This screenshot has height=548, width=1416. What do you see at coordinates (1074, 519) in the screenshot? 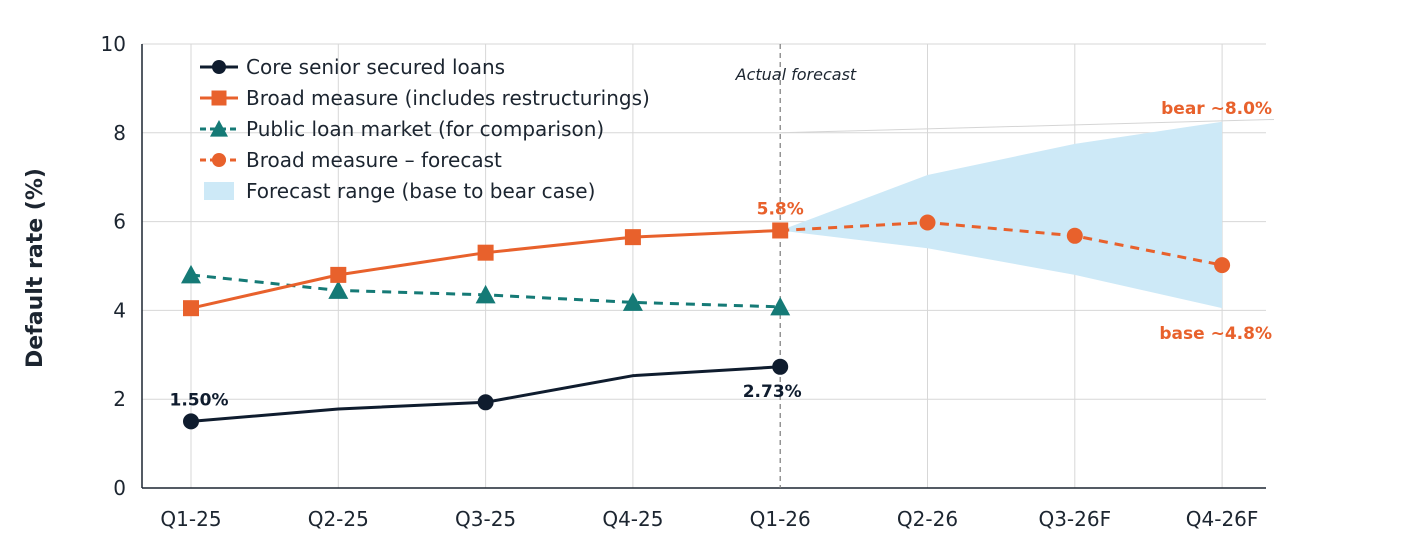
I see `x-tick-label: Q3-26F` at bounding box center [1074, 519].